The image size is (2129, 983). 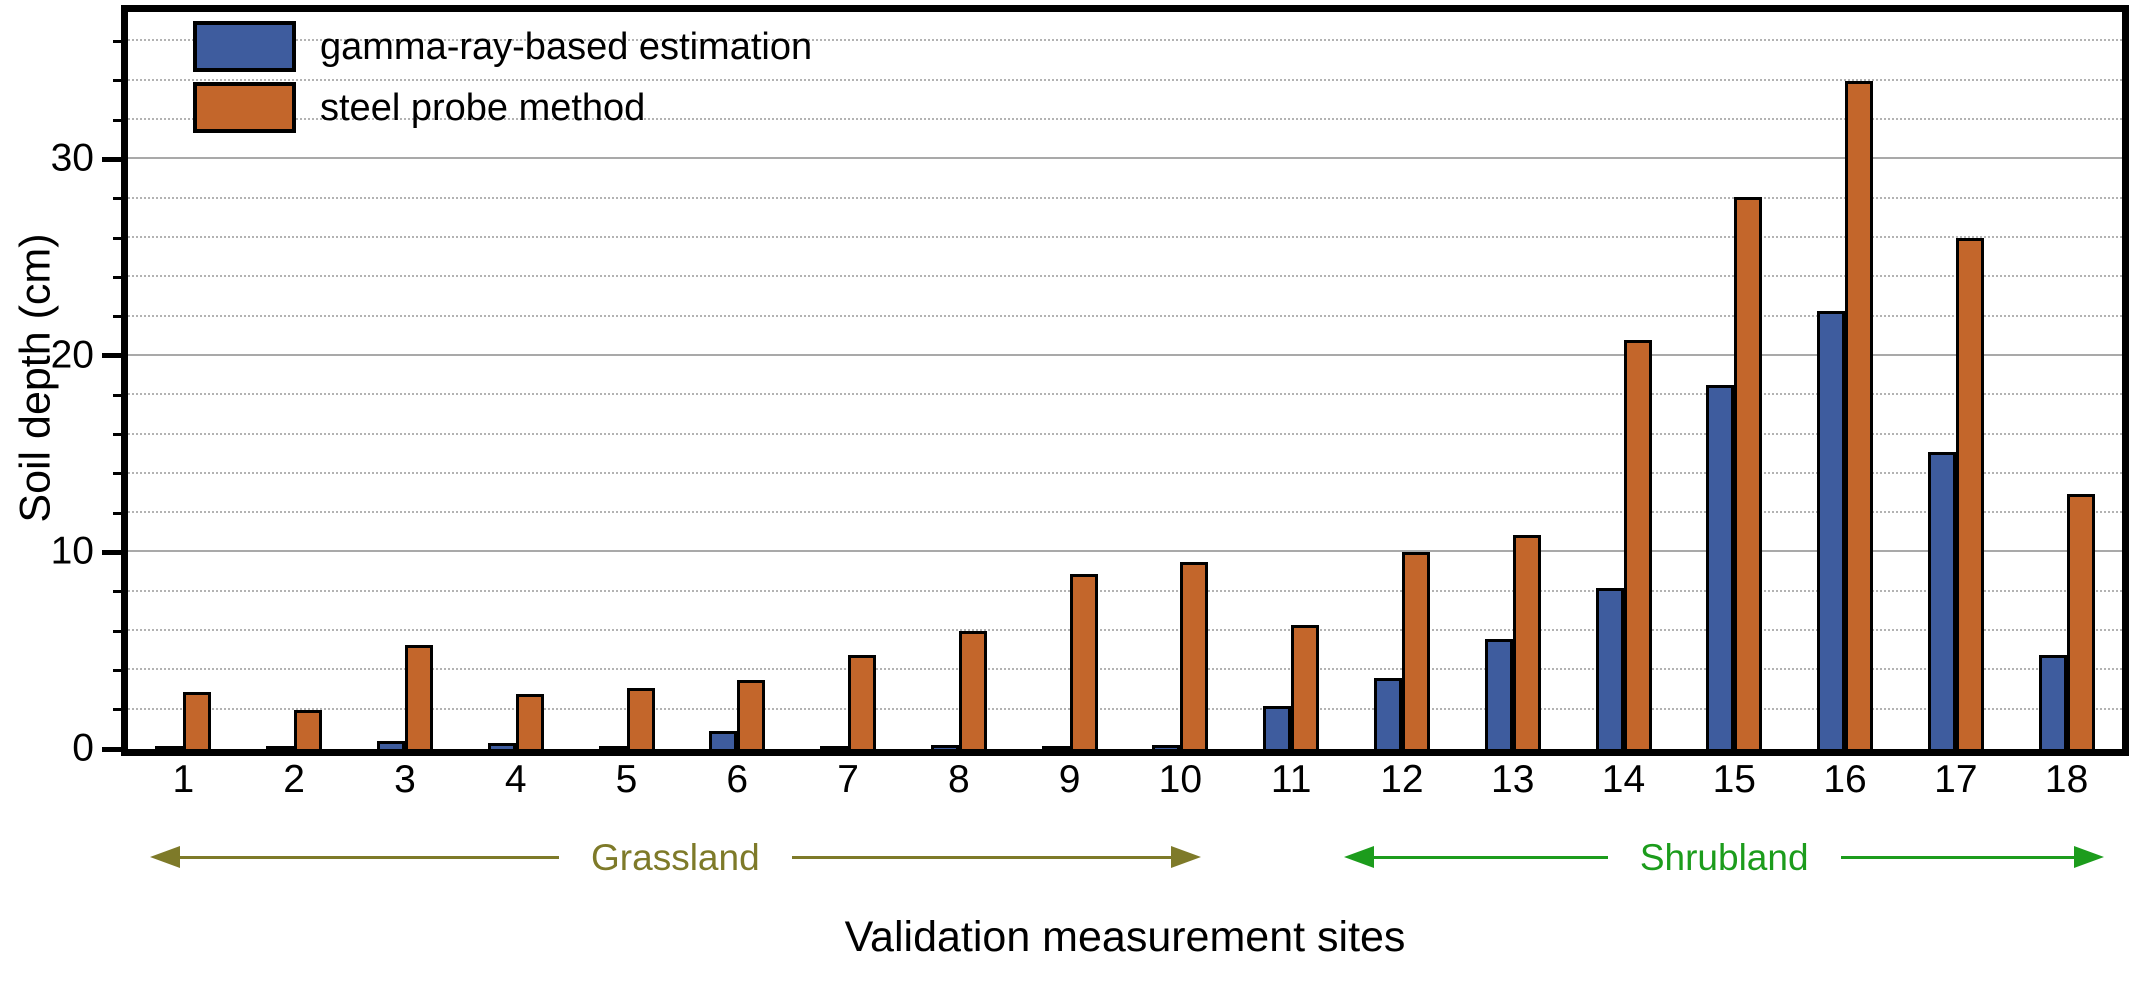 I want to click on legend-item-gamma: gamma-ray-based estimation, so click(x=502, y=46).